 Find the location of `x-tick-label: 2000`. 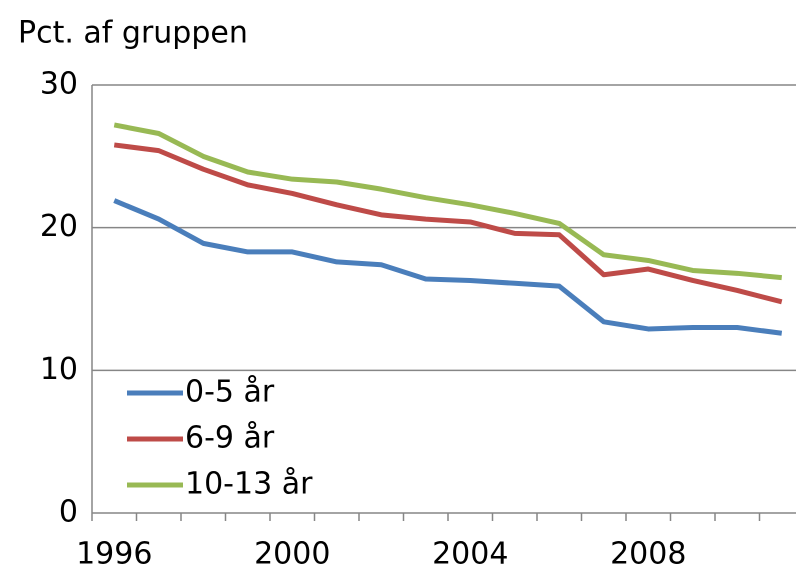

x-tick-label: 2000 is located at coordinates (292, 554).